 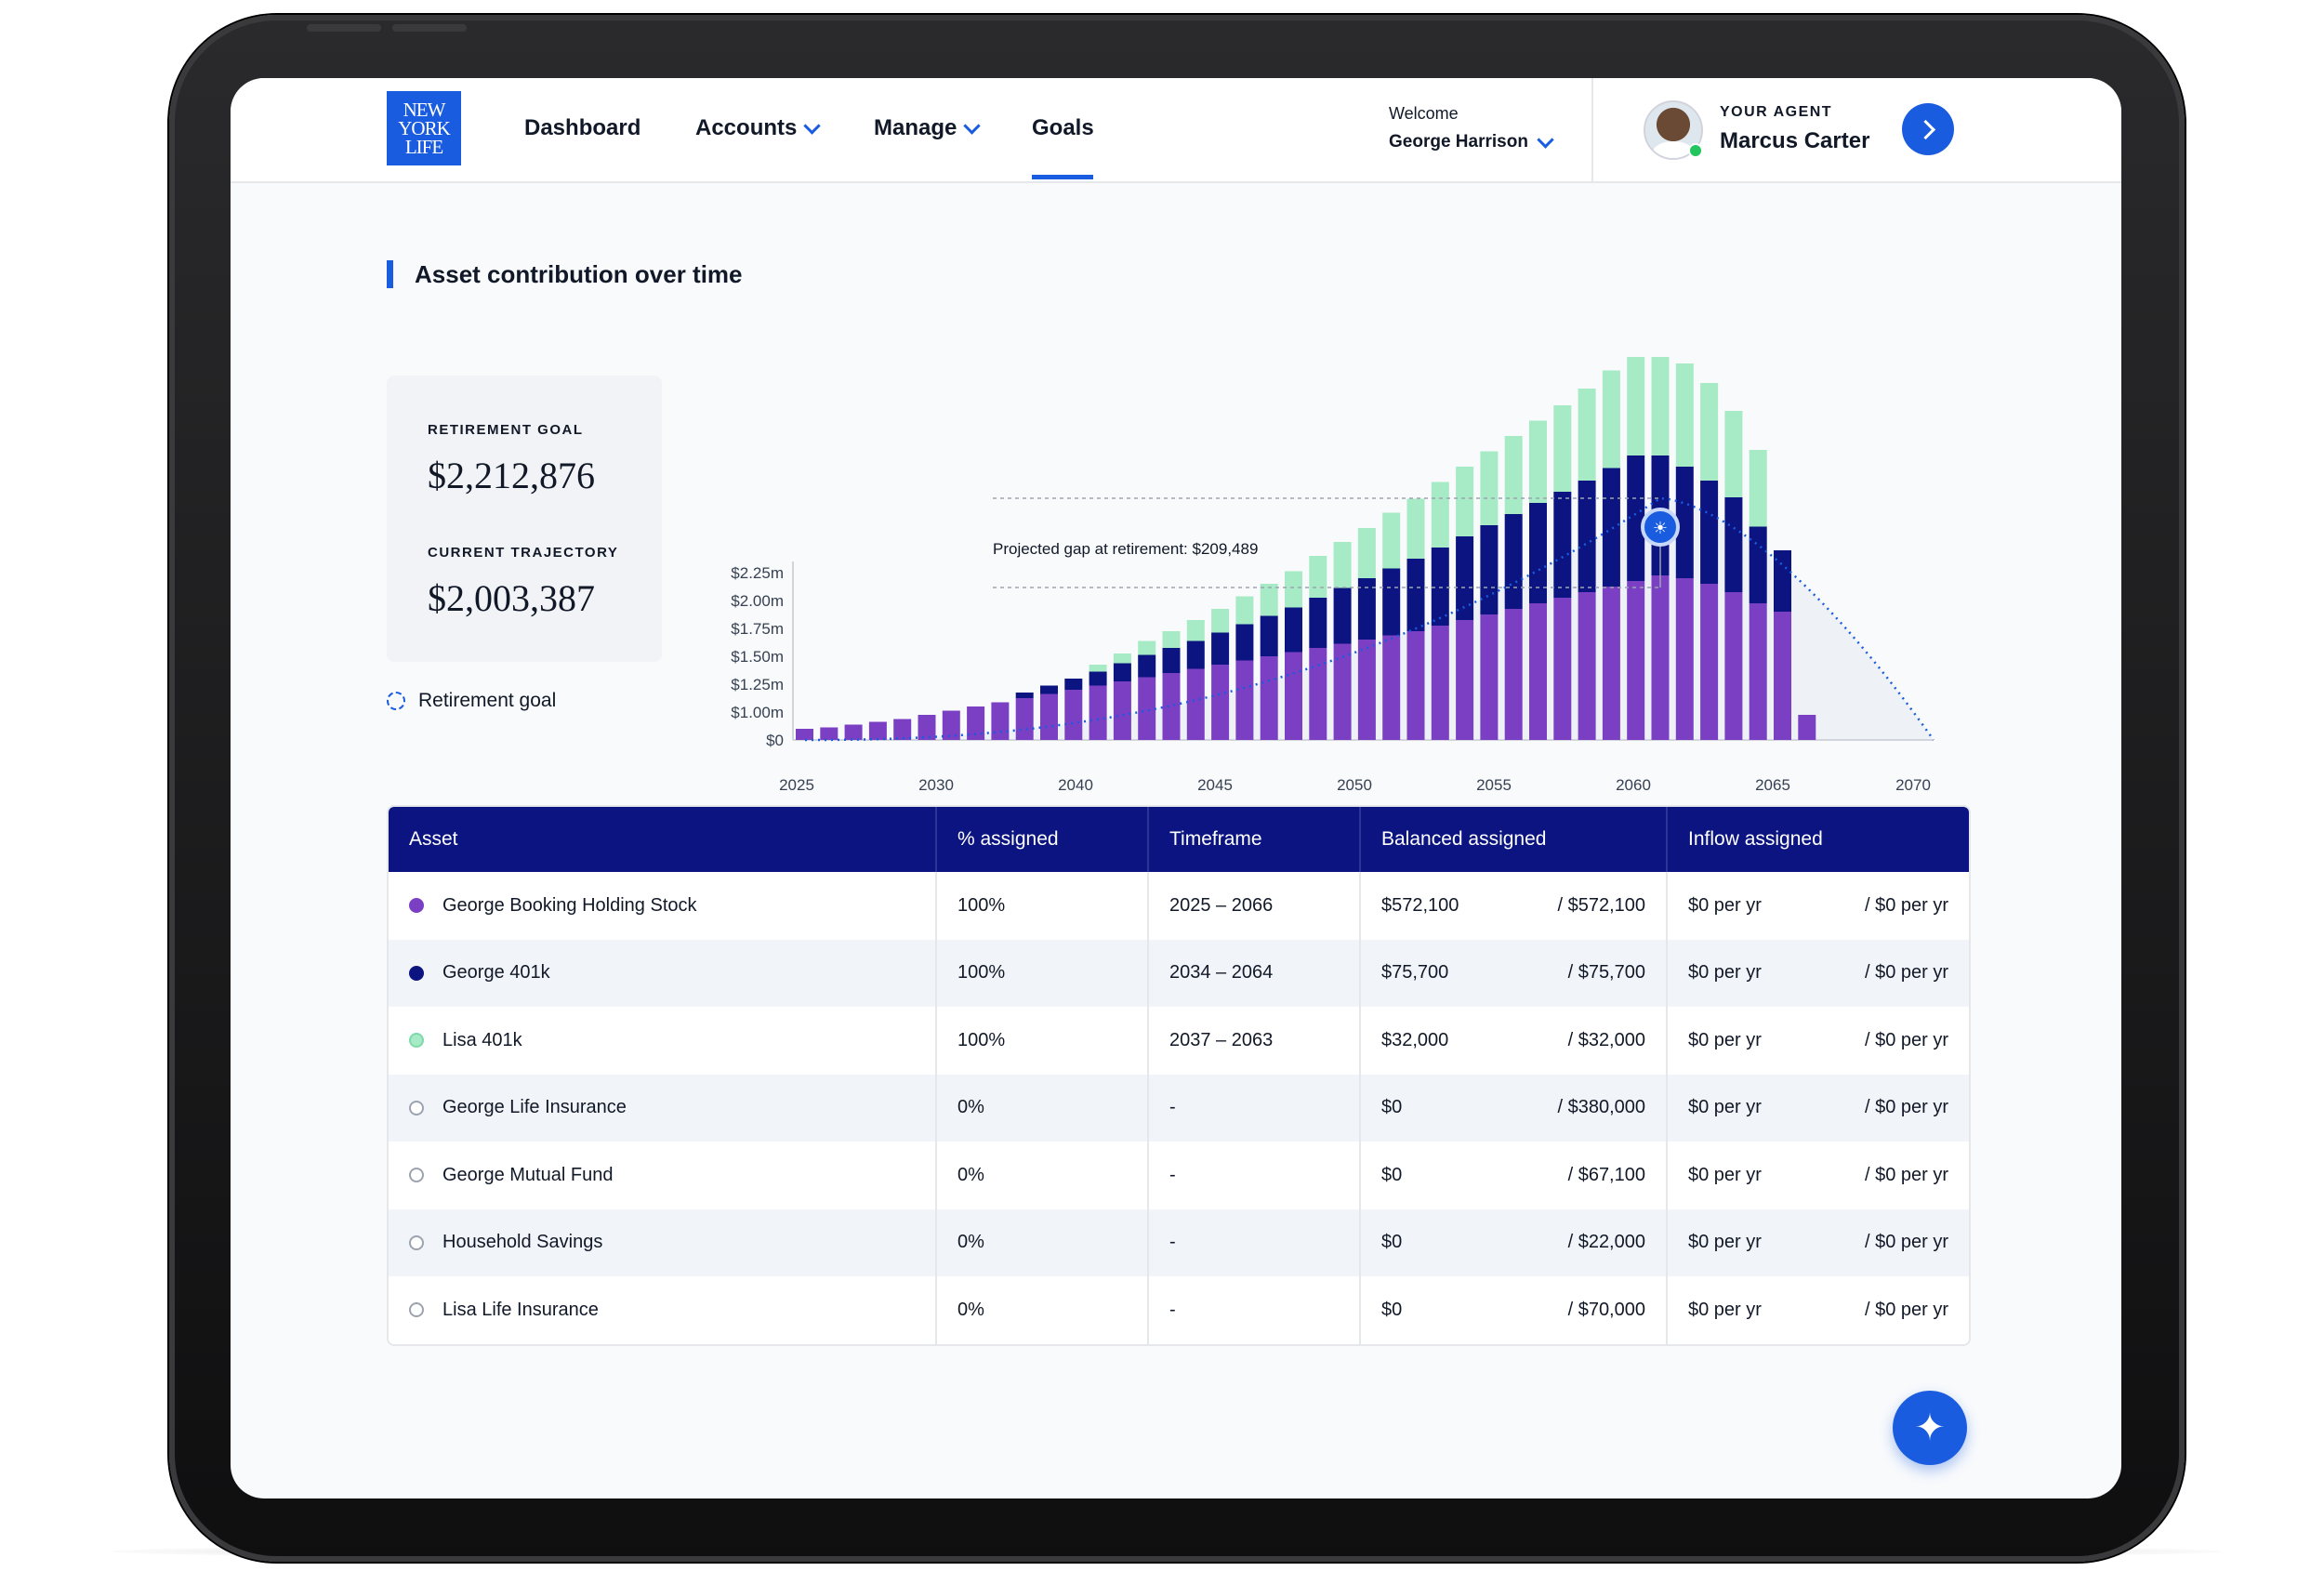 What do you see at coordinates (1471, 141) in the screenshot?
I see `user-menu: George Harrison` at bounding box center [1471, 141].